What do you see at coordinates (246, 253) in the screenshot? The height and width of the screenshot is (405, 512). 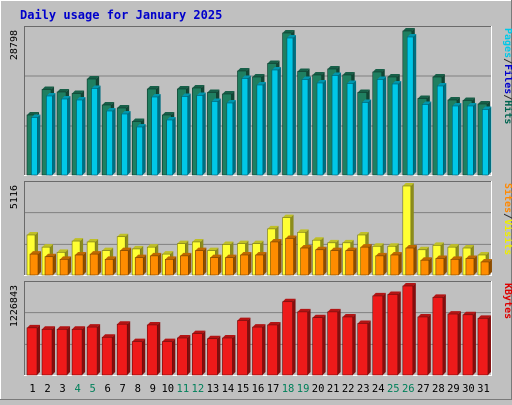 I see `bar-sites-15-top` at bounding box center [246, 253].